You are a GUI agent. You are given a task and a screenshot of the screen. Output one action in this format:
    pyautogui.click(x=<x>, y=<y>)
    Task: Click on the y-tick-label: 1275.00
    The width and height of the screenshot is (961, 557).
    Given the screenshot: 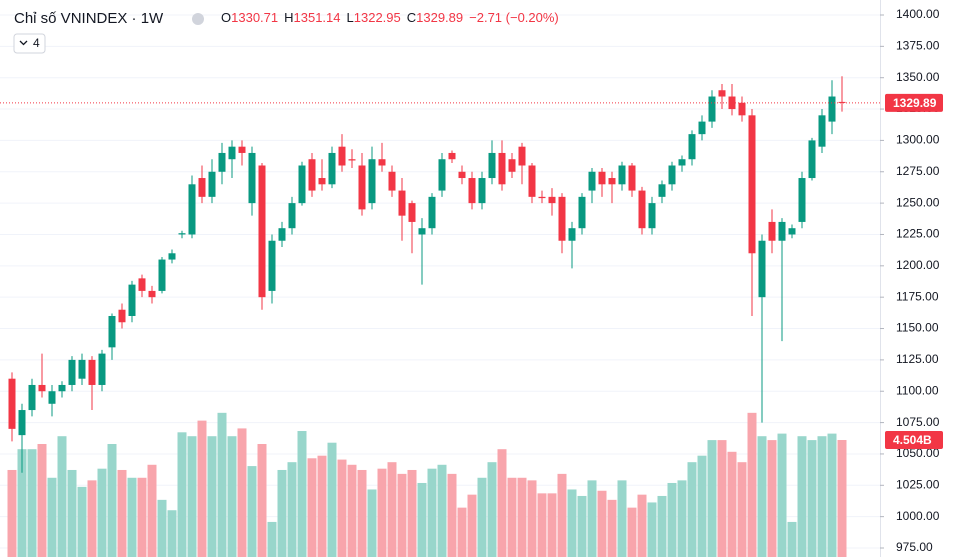 What is the action you would take?
    pyautogui.click(x=918, y=171)
    